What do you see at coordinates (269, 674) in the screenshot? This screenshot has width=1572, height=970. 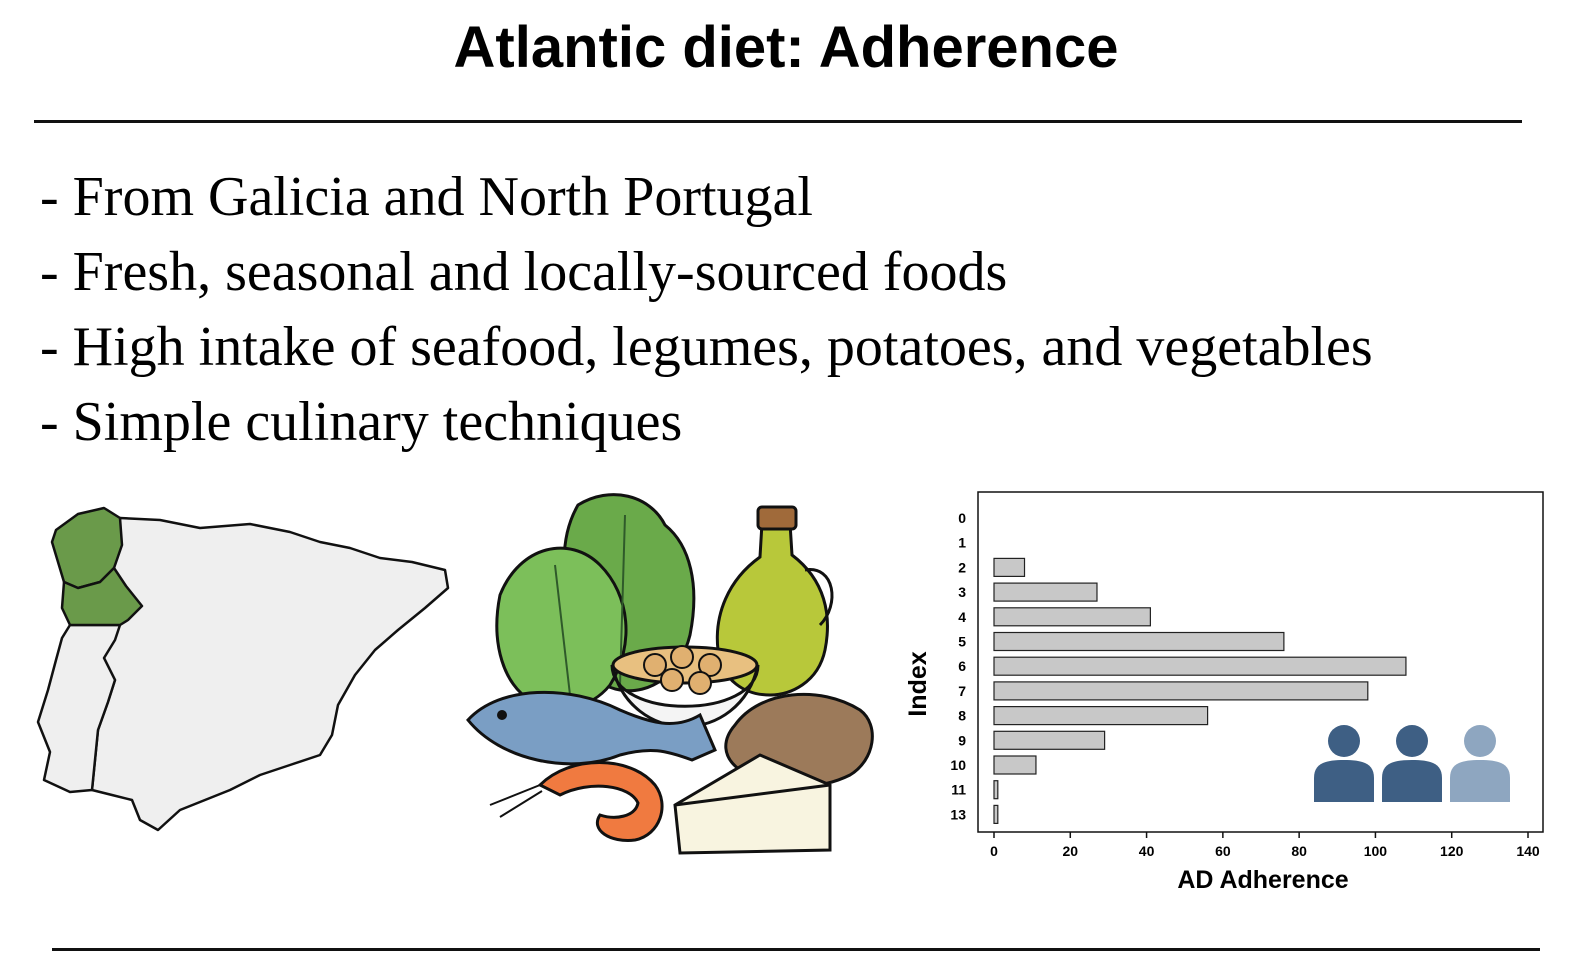 I see `spain-shape` at bounding box center [269, 674].